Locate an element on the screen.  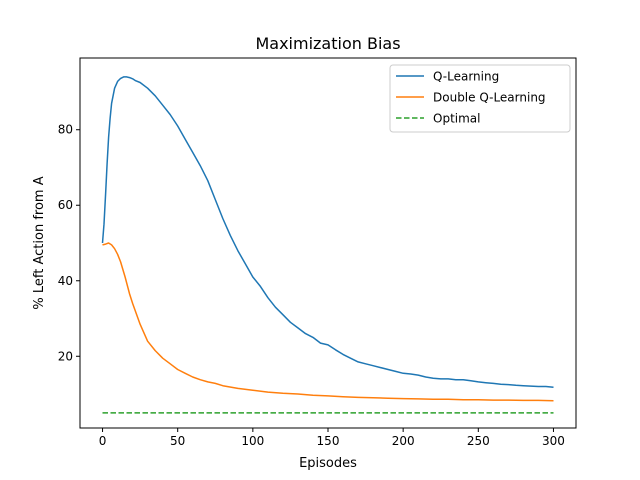
legend: Q-Learning Double Q-Learning Optimal is located at coordinates (480, 98).